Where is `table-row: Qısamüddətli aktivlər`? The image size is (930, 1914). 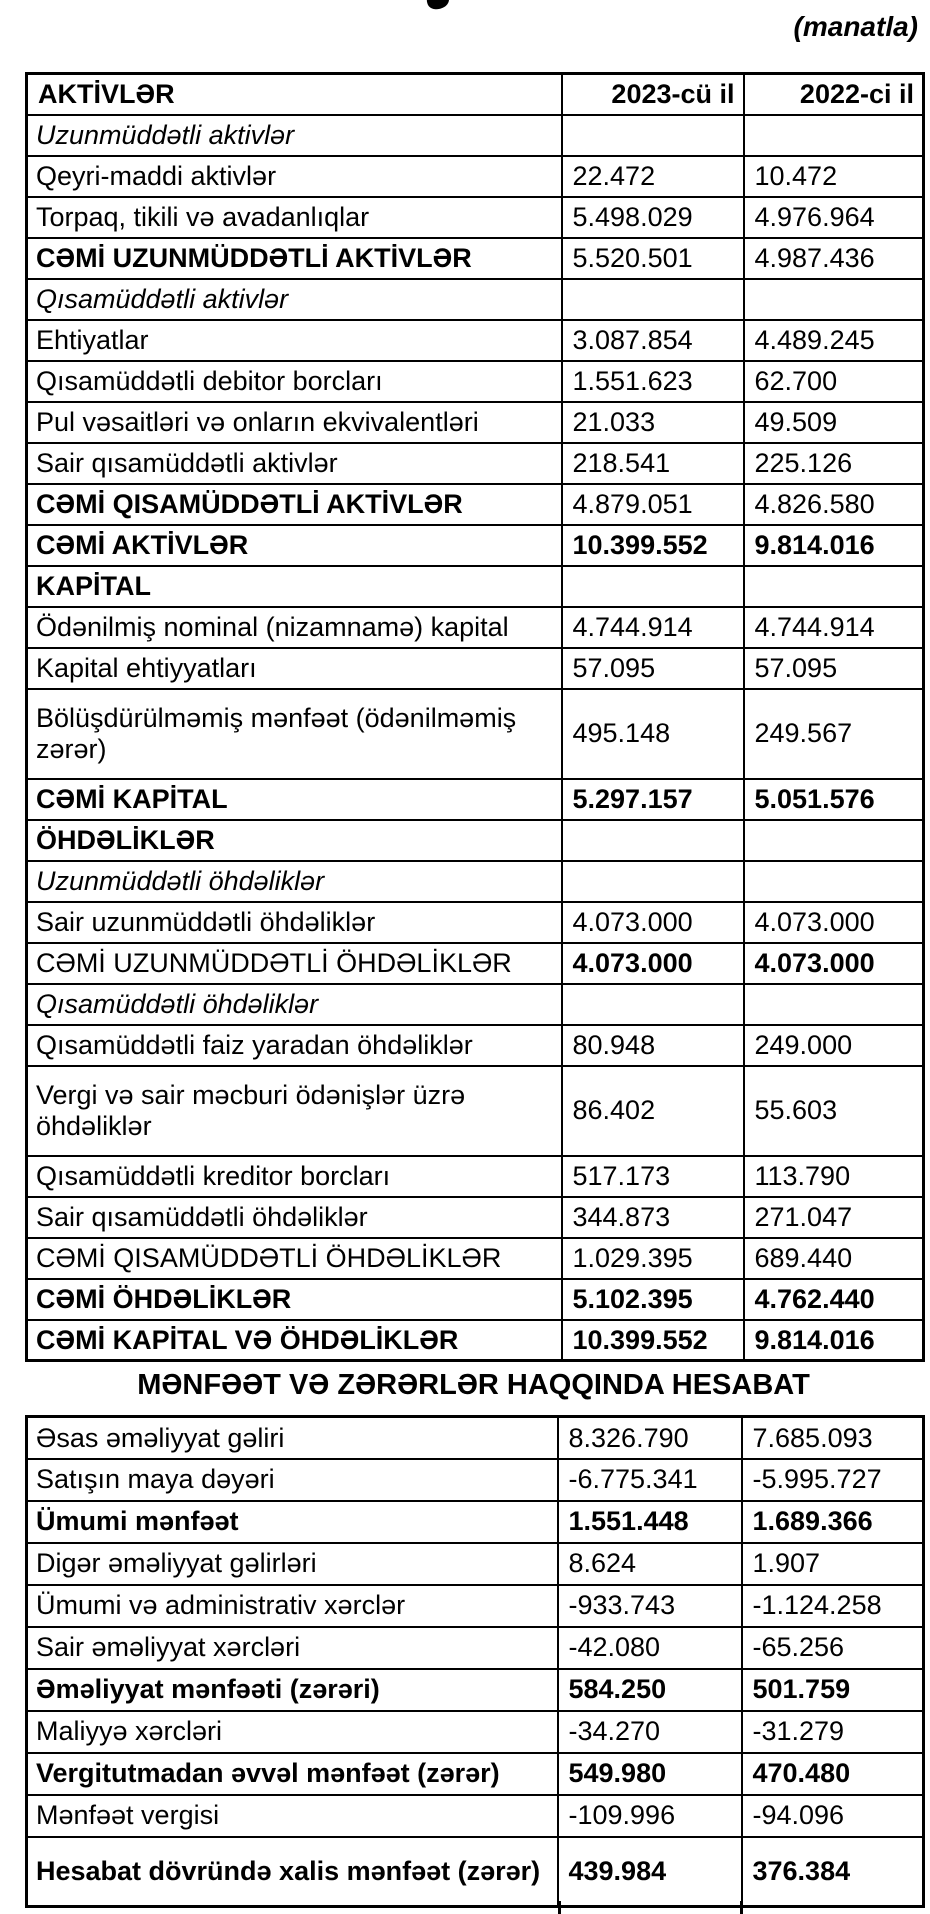 table-row: Qısamüddətli aktivlər is located at coordinates (475, 299).